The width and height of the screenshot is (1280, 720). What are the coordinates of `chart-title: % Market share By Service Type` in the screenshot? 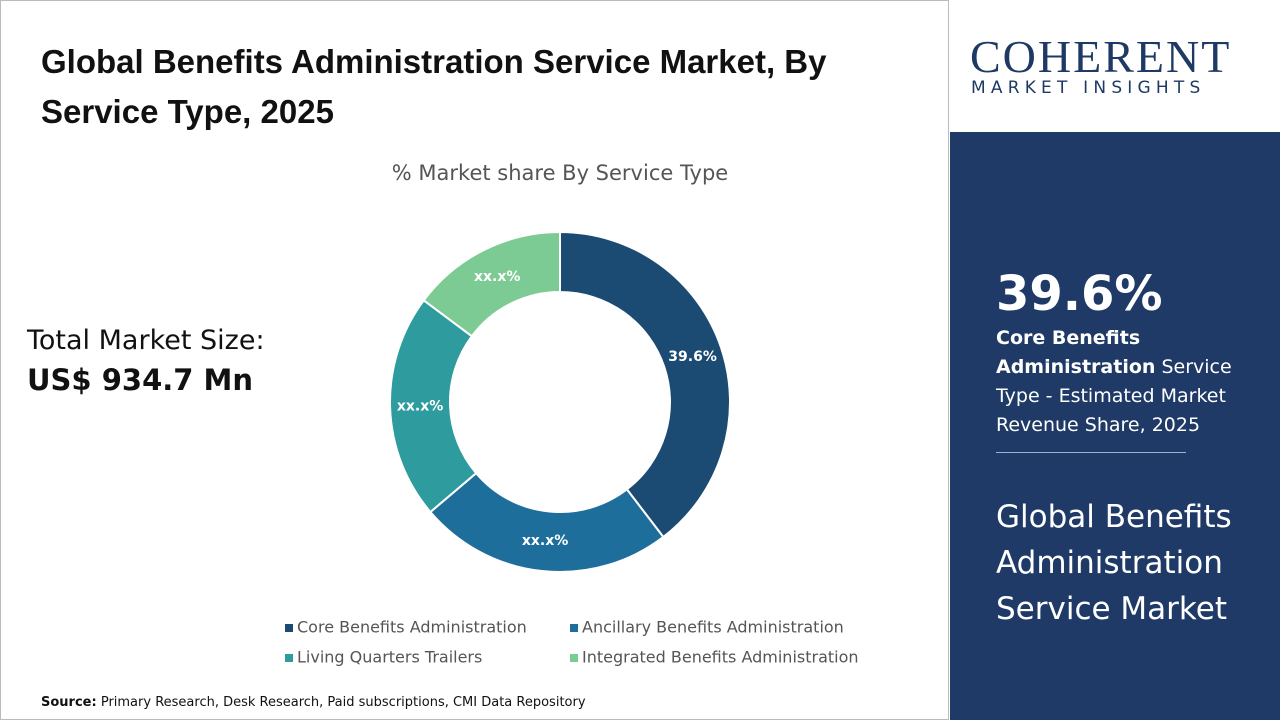 It's located at (560, 173).